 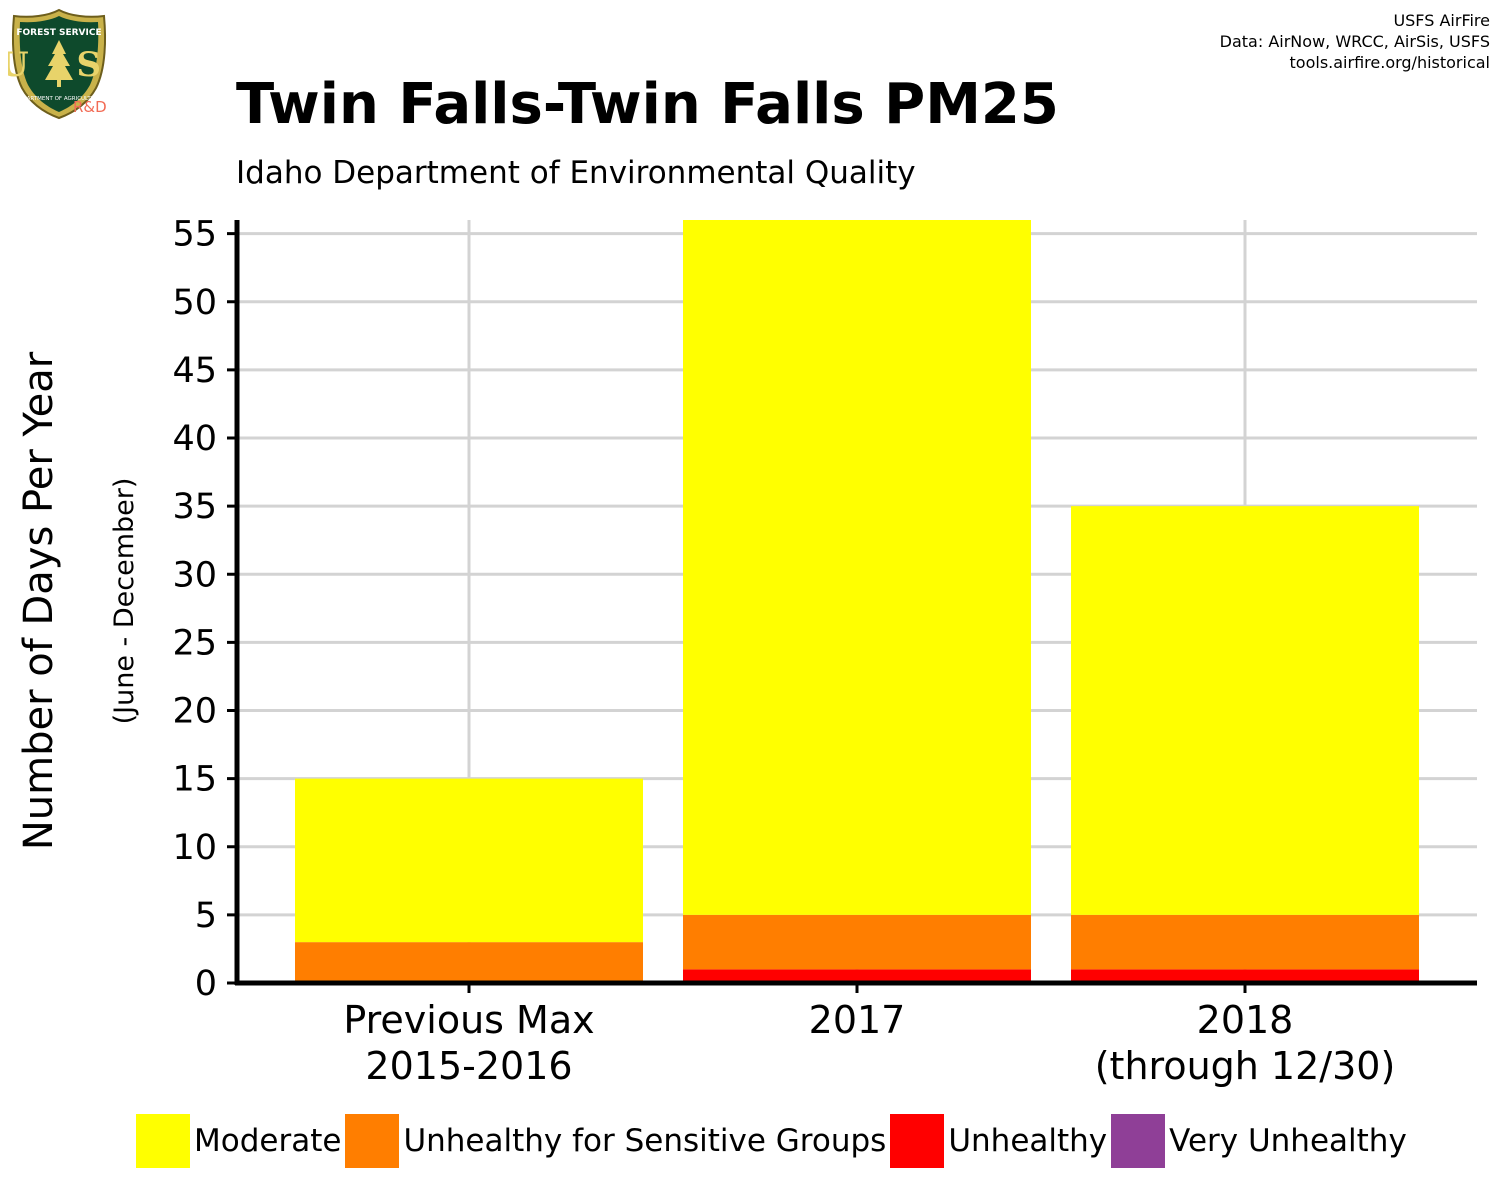 I want to click on legend-item: Moderate, so click(x=238, y=1141).